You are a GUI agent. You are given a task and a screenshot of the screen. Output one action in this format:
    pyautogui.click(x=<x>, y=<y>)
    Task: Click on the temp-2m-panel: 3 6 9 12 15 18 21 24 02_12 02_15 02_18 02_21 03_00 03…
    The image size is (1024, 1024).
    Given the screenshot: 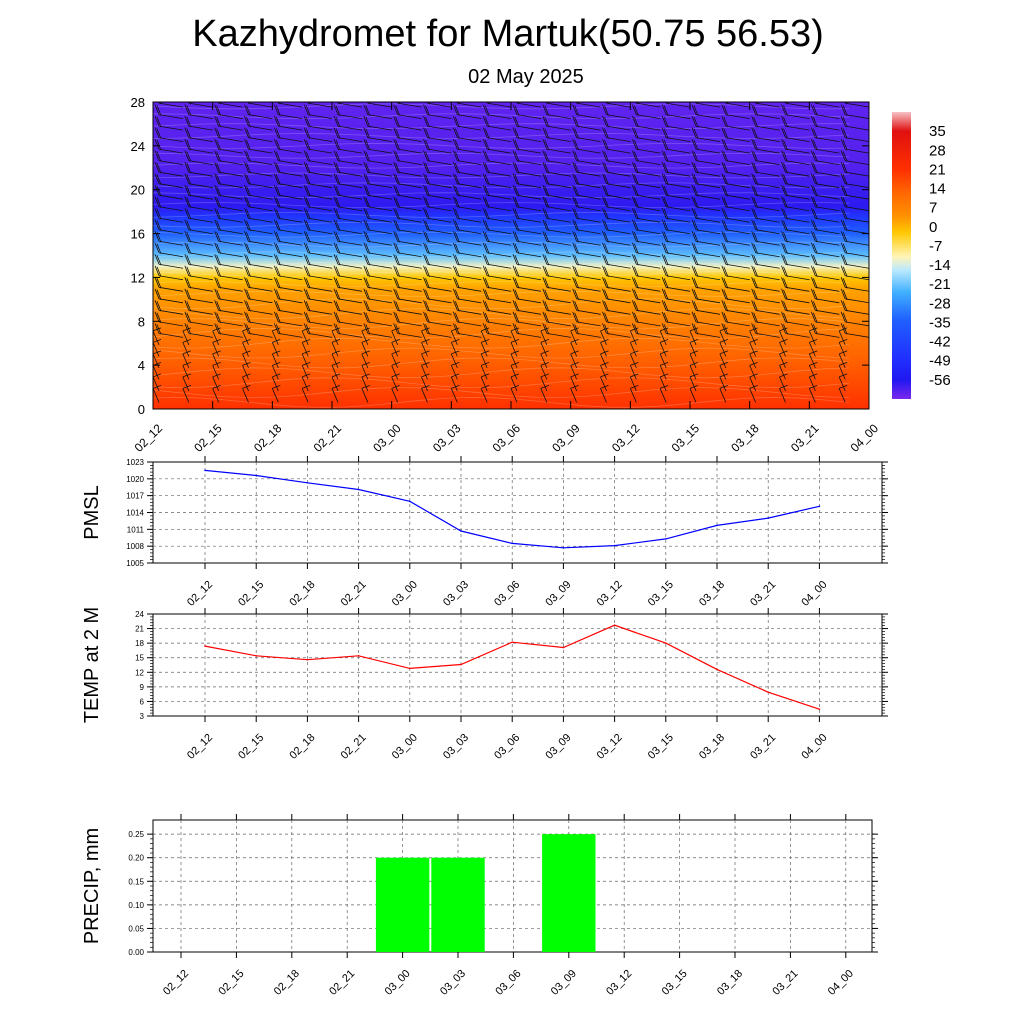 What is the action you would take?
    pyautogui.click(x=484, y=684)
    